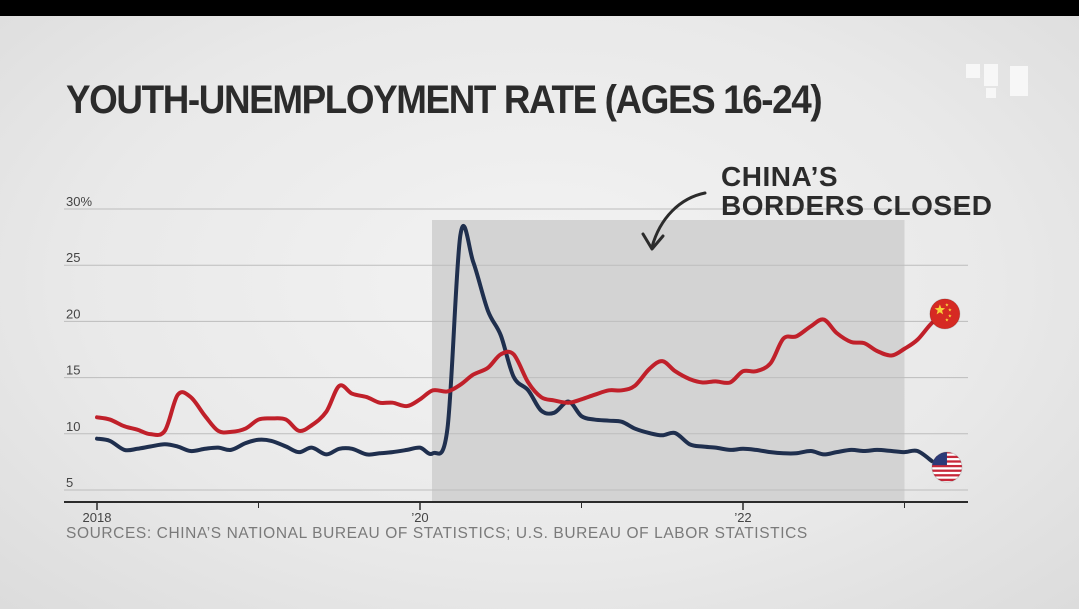 The width and height of the screenshot is (1079, 609). What do you see at coordinates (97, 517) in the screenshot?
I see `x-tick-label: 2018` at bounding box center [97, 517].